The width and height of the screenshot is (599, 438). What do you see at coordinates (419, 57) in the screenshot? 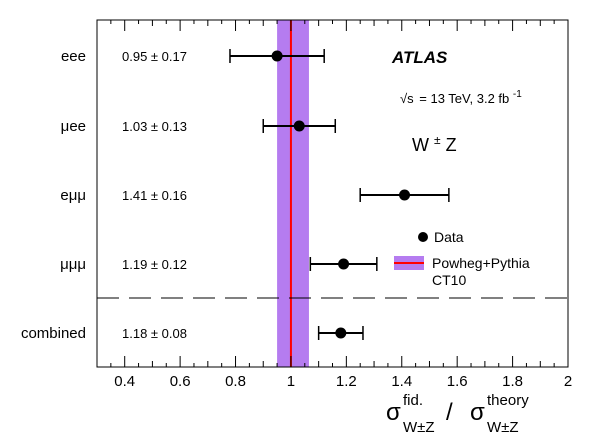
I see `experiment-label: ATLAS` at bounding box center [419, 57].